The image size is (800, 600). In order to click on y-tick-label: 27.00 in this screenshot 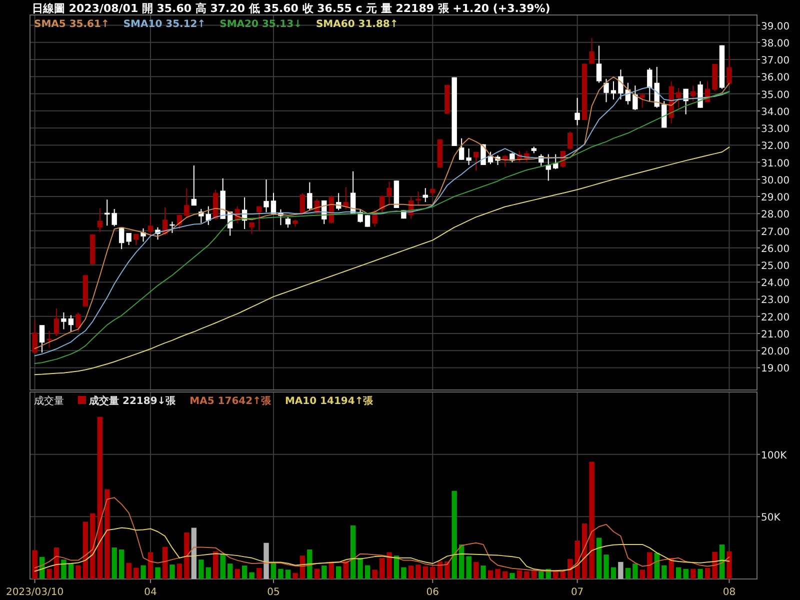, I will do `click(775, 232)`.